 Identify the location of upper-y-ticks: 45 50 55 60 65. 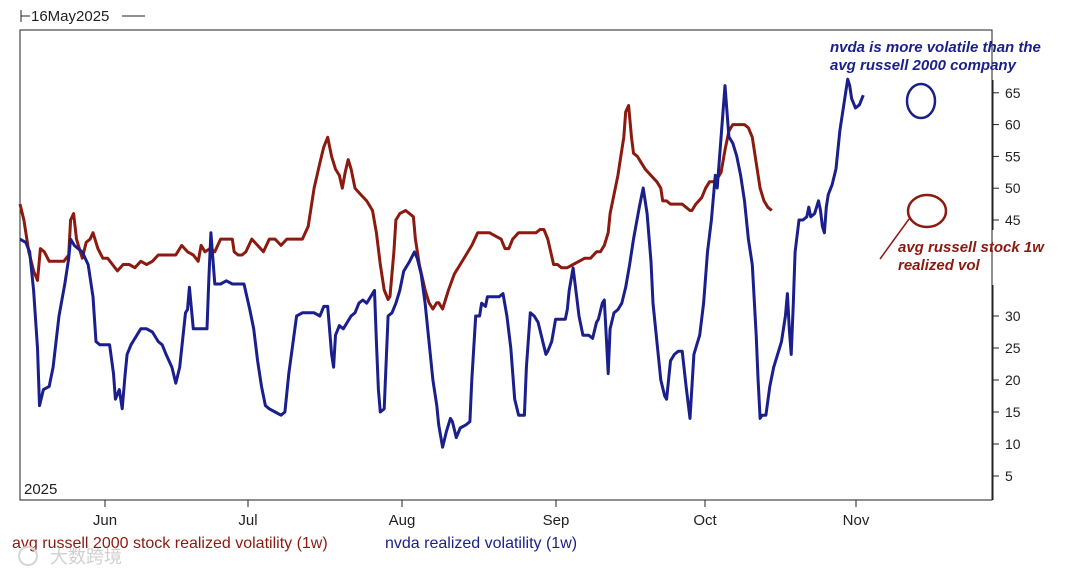
(1007, 156).